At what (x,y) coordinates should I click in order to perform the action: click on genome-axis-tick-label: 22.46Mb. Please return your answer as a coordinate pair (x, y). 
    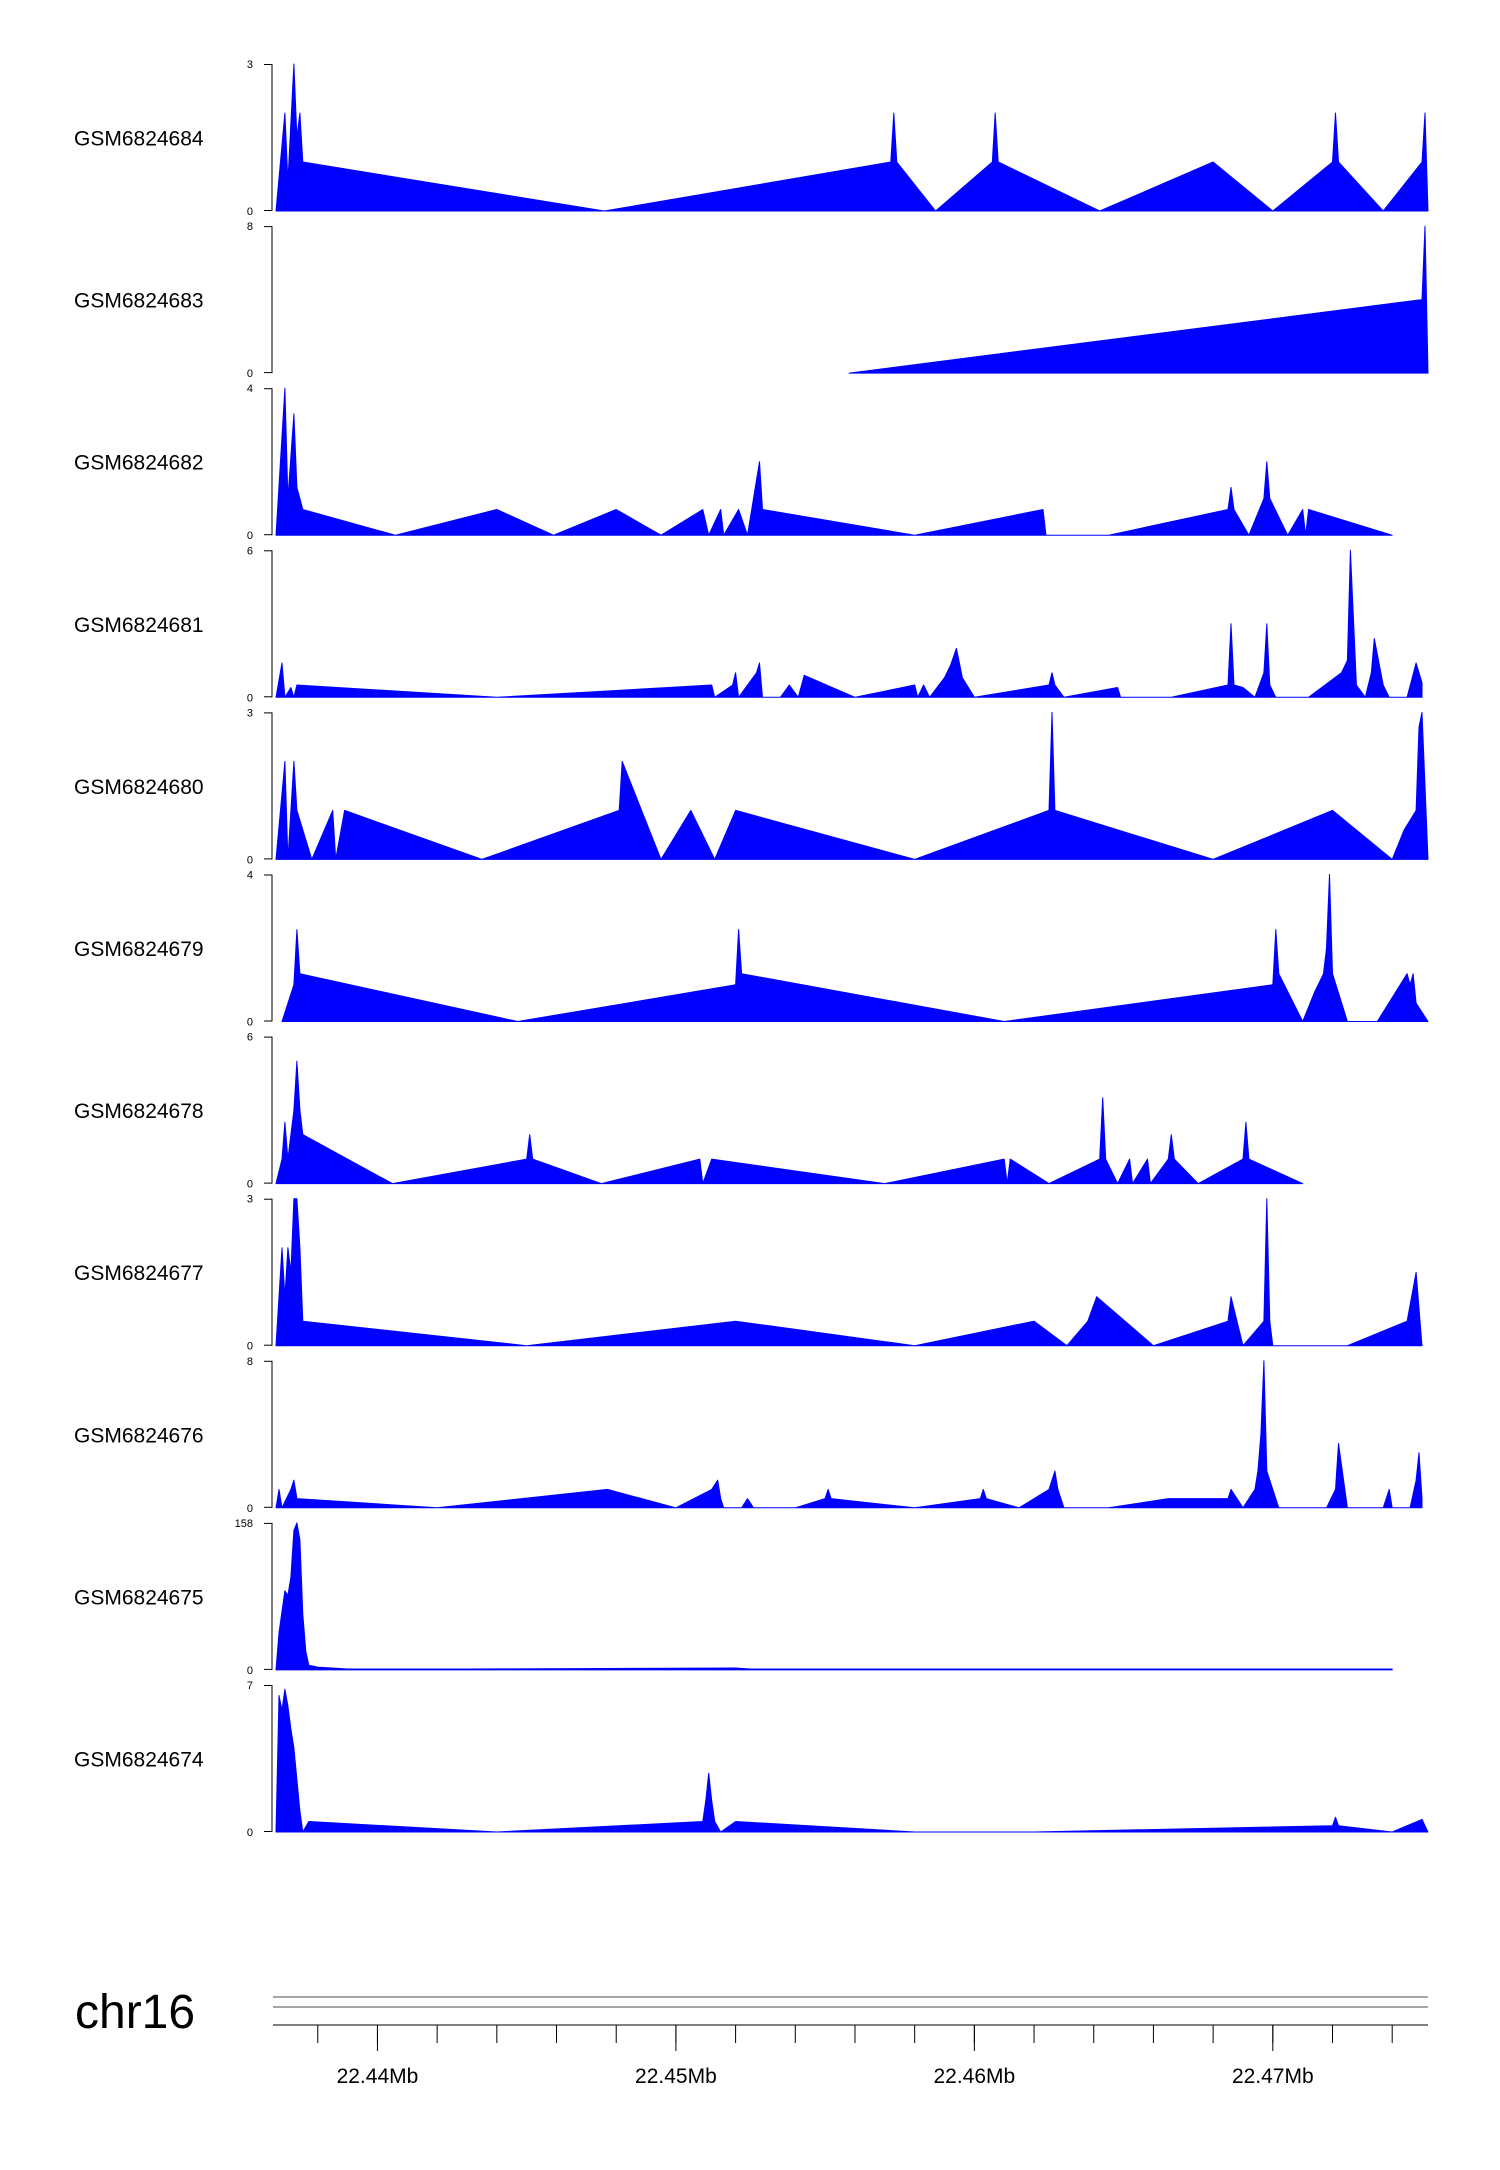
    Looking at the image, I should click on (974, 2076).